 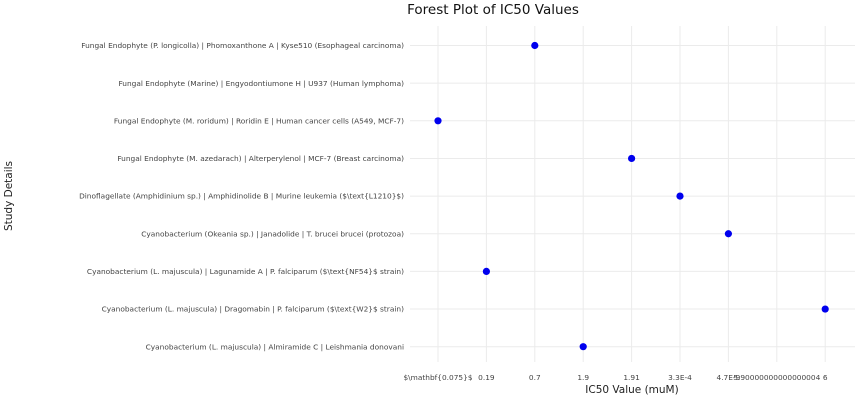 What do you see at coordinates (776, 377) in the screenshot?
I see `x-tick-label: 5.90000000000000004` at bounding box center [776, 377].